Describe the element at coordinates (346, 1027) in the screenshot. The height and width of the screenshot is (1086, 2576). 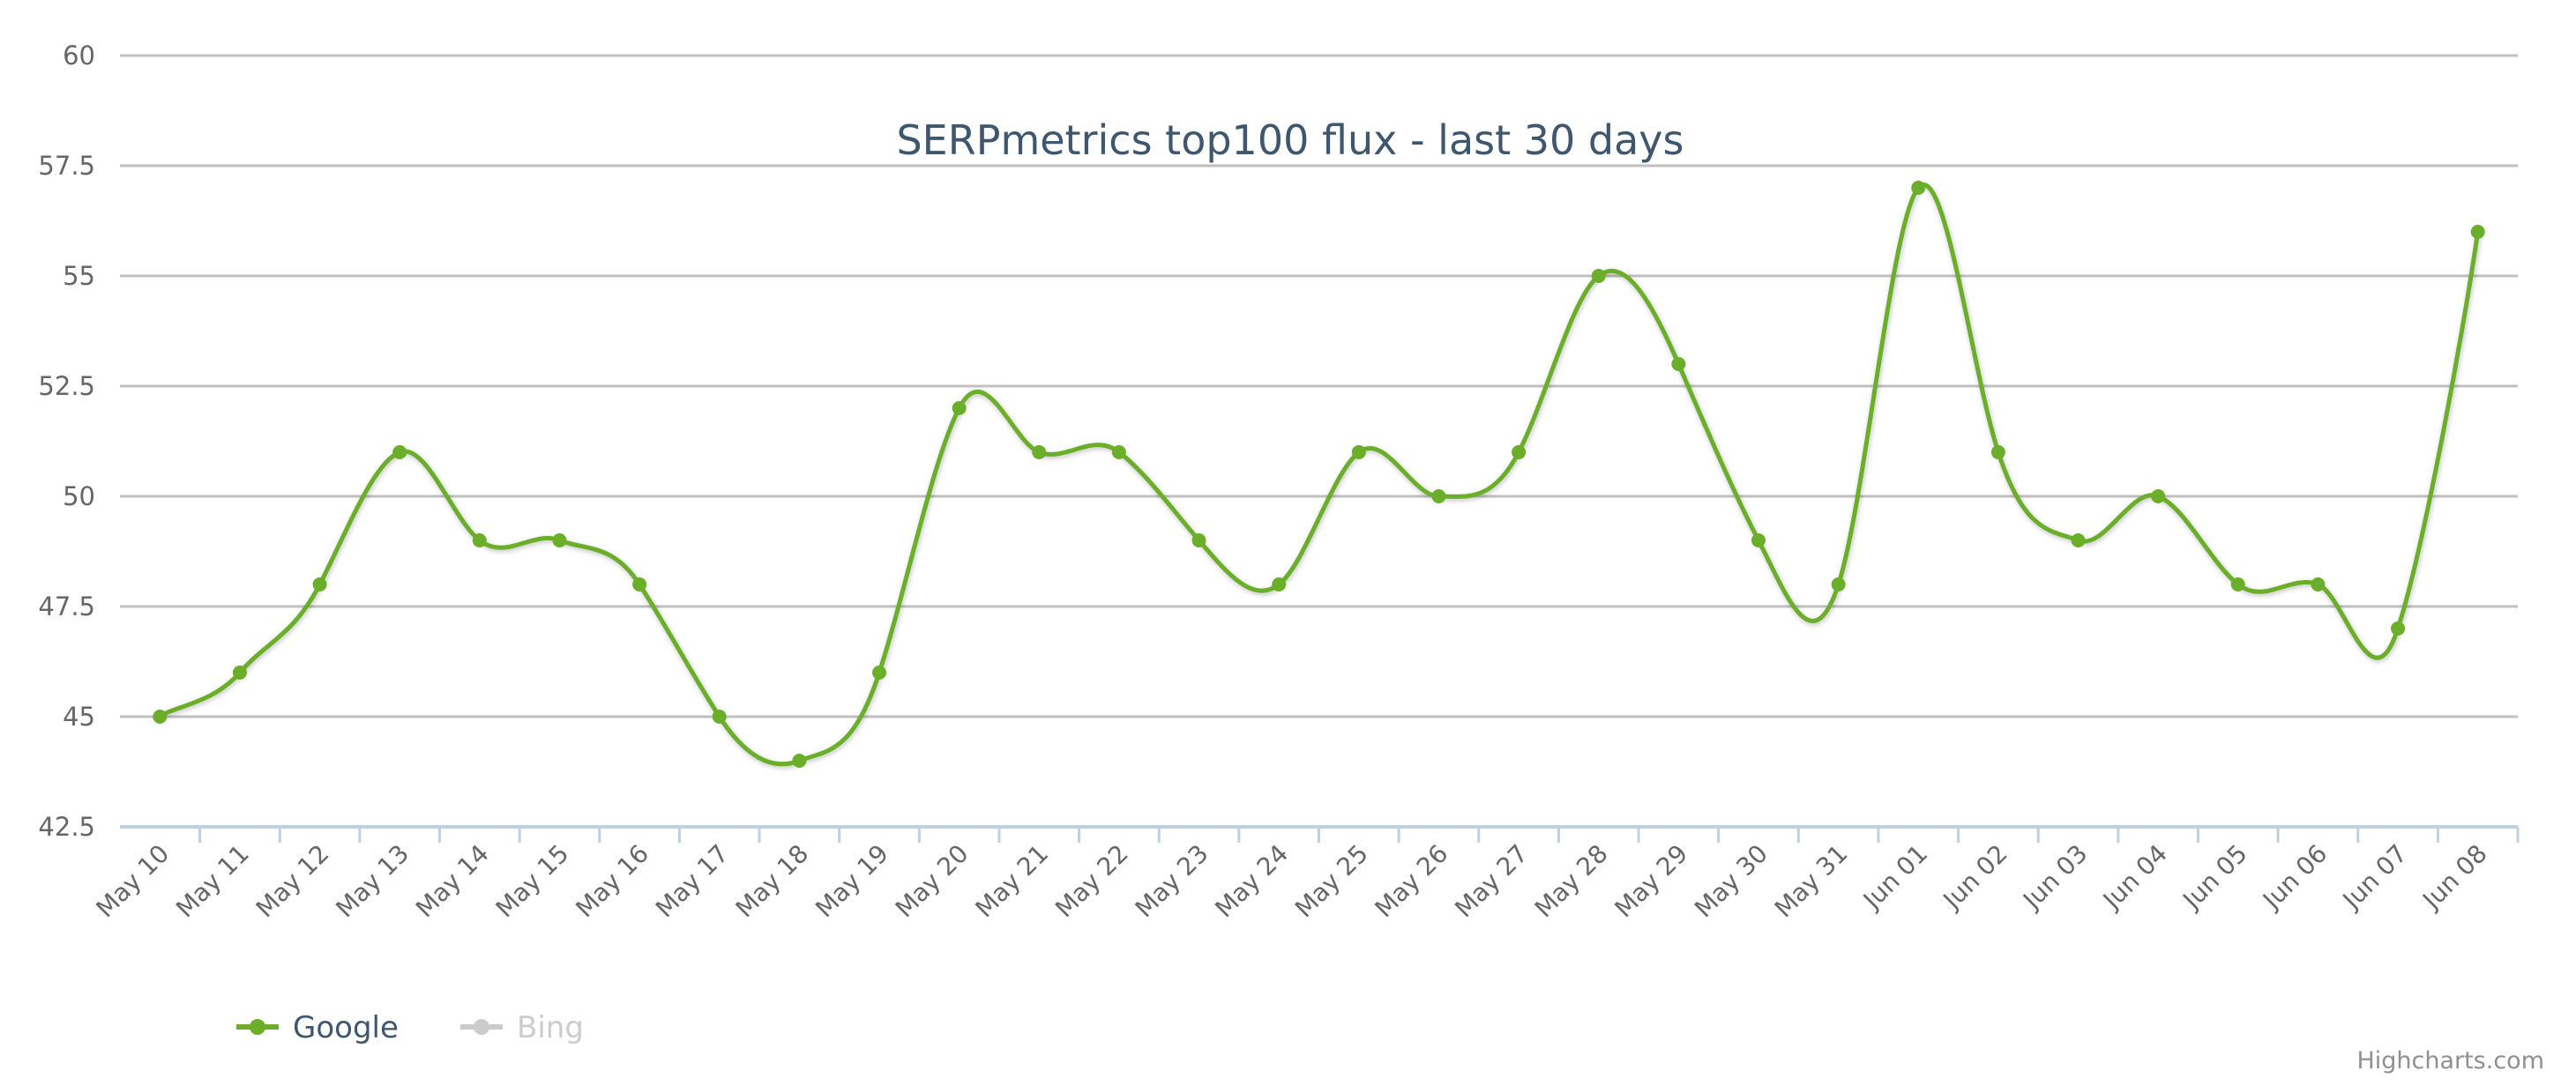
I see `legend-label: Google` at that location.